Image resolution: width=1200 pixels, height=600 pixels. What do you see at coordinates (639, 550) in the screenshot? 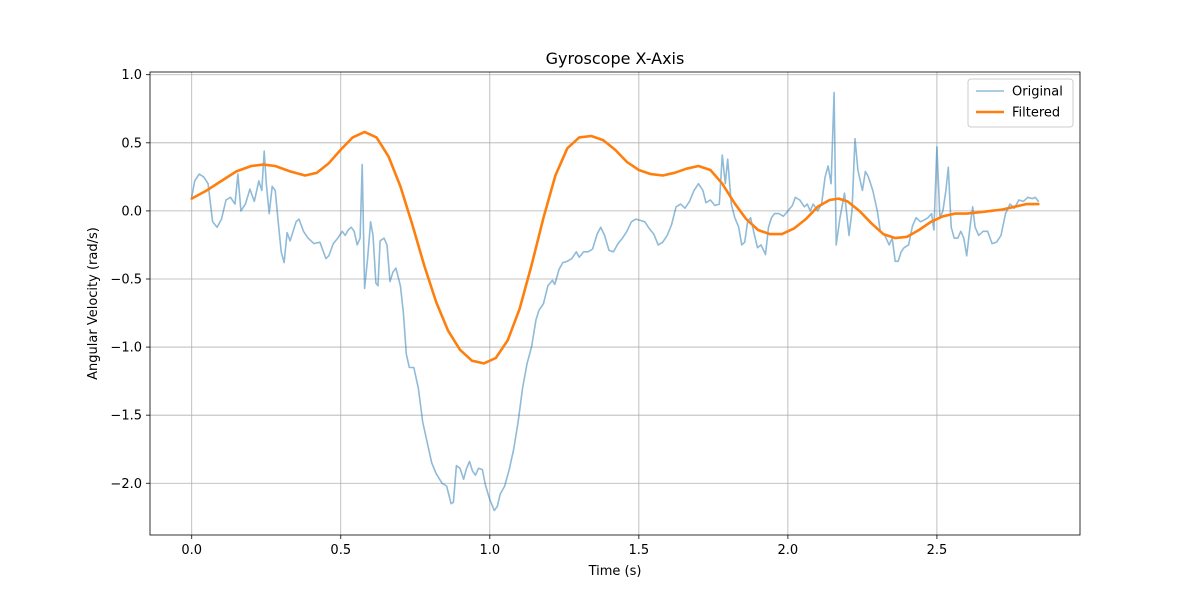
I see `x-tick-label: 1.5` at bounding box center [639, 550].